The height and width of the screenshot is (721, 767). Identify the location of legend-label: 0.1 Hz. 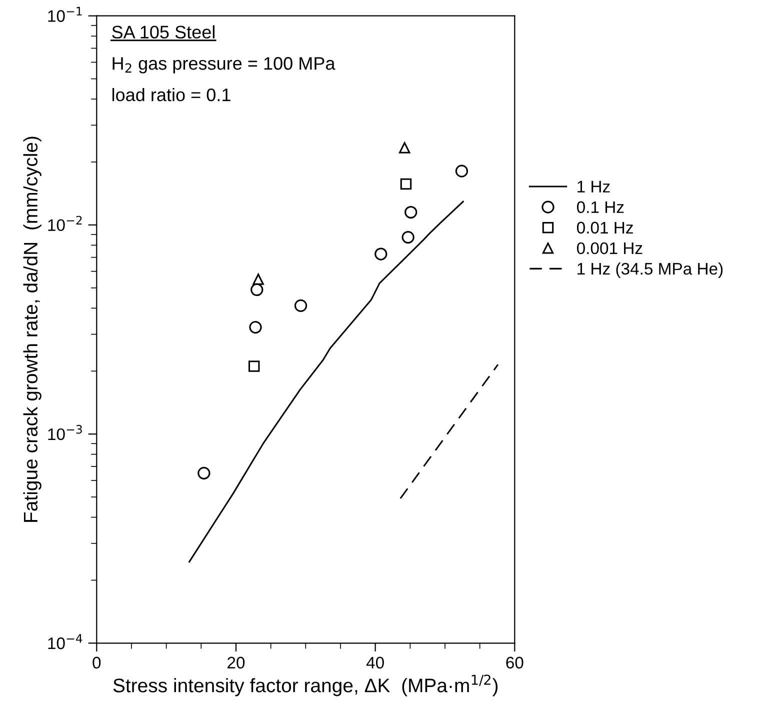
(600, 207).